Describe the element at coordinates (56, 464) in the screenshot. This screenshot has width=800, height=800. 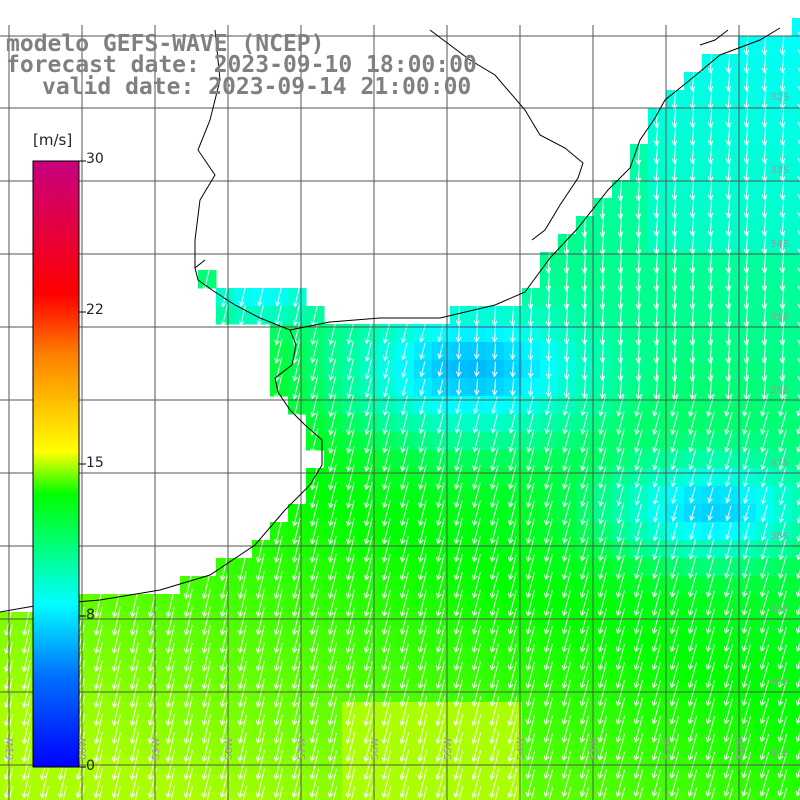
I see `colorbar` at that location.